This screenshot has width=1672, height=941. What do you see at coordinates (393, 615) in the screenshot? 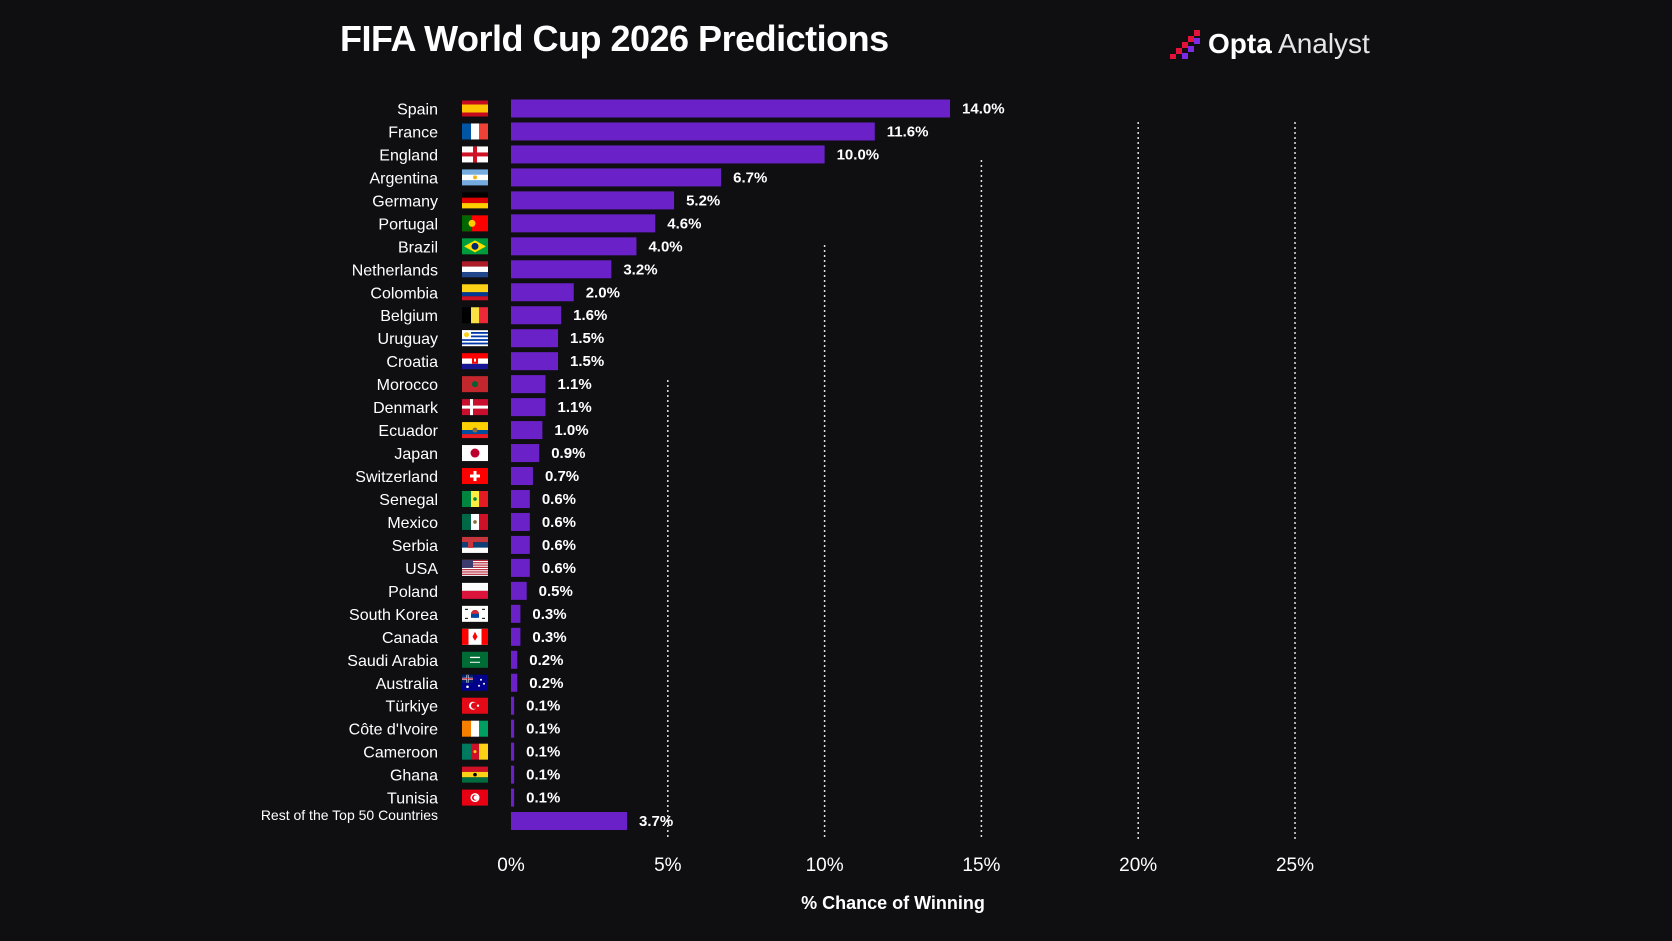
I see `country-label: South Korea` at bounding box center [393, 615].